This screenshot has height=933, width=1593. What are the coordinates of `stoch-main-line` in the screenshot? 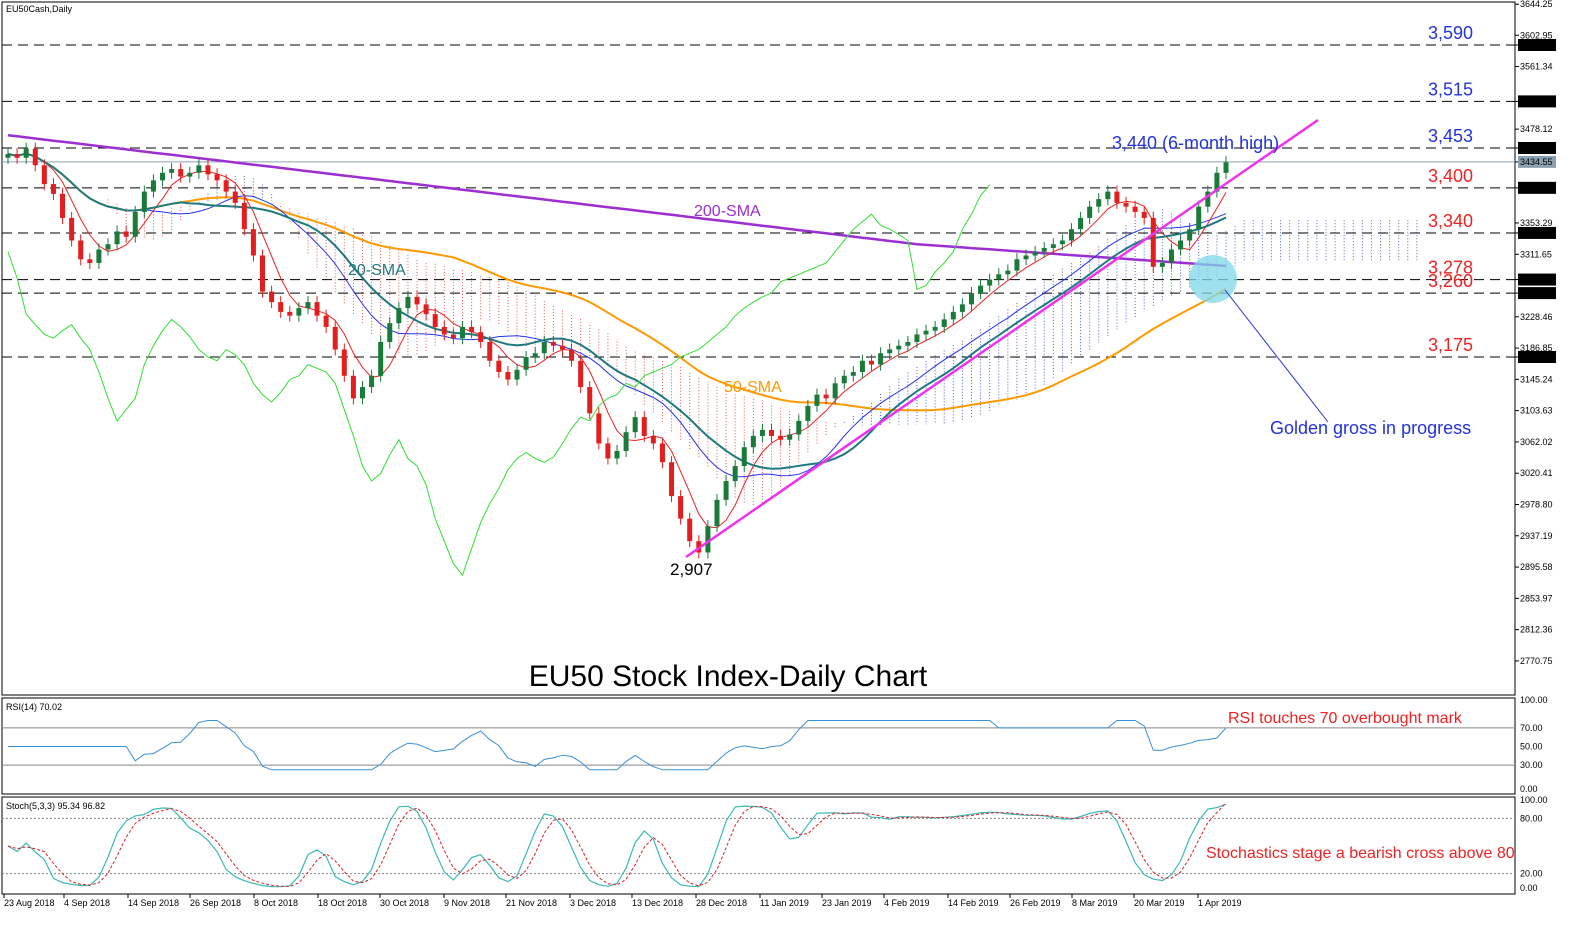 It's located at (617, 845).